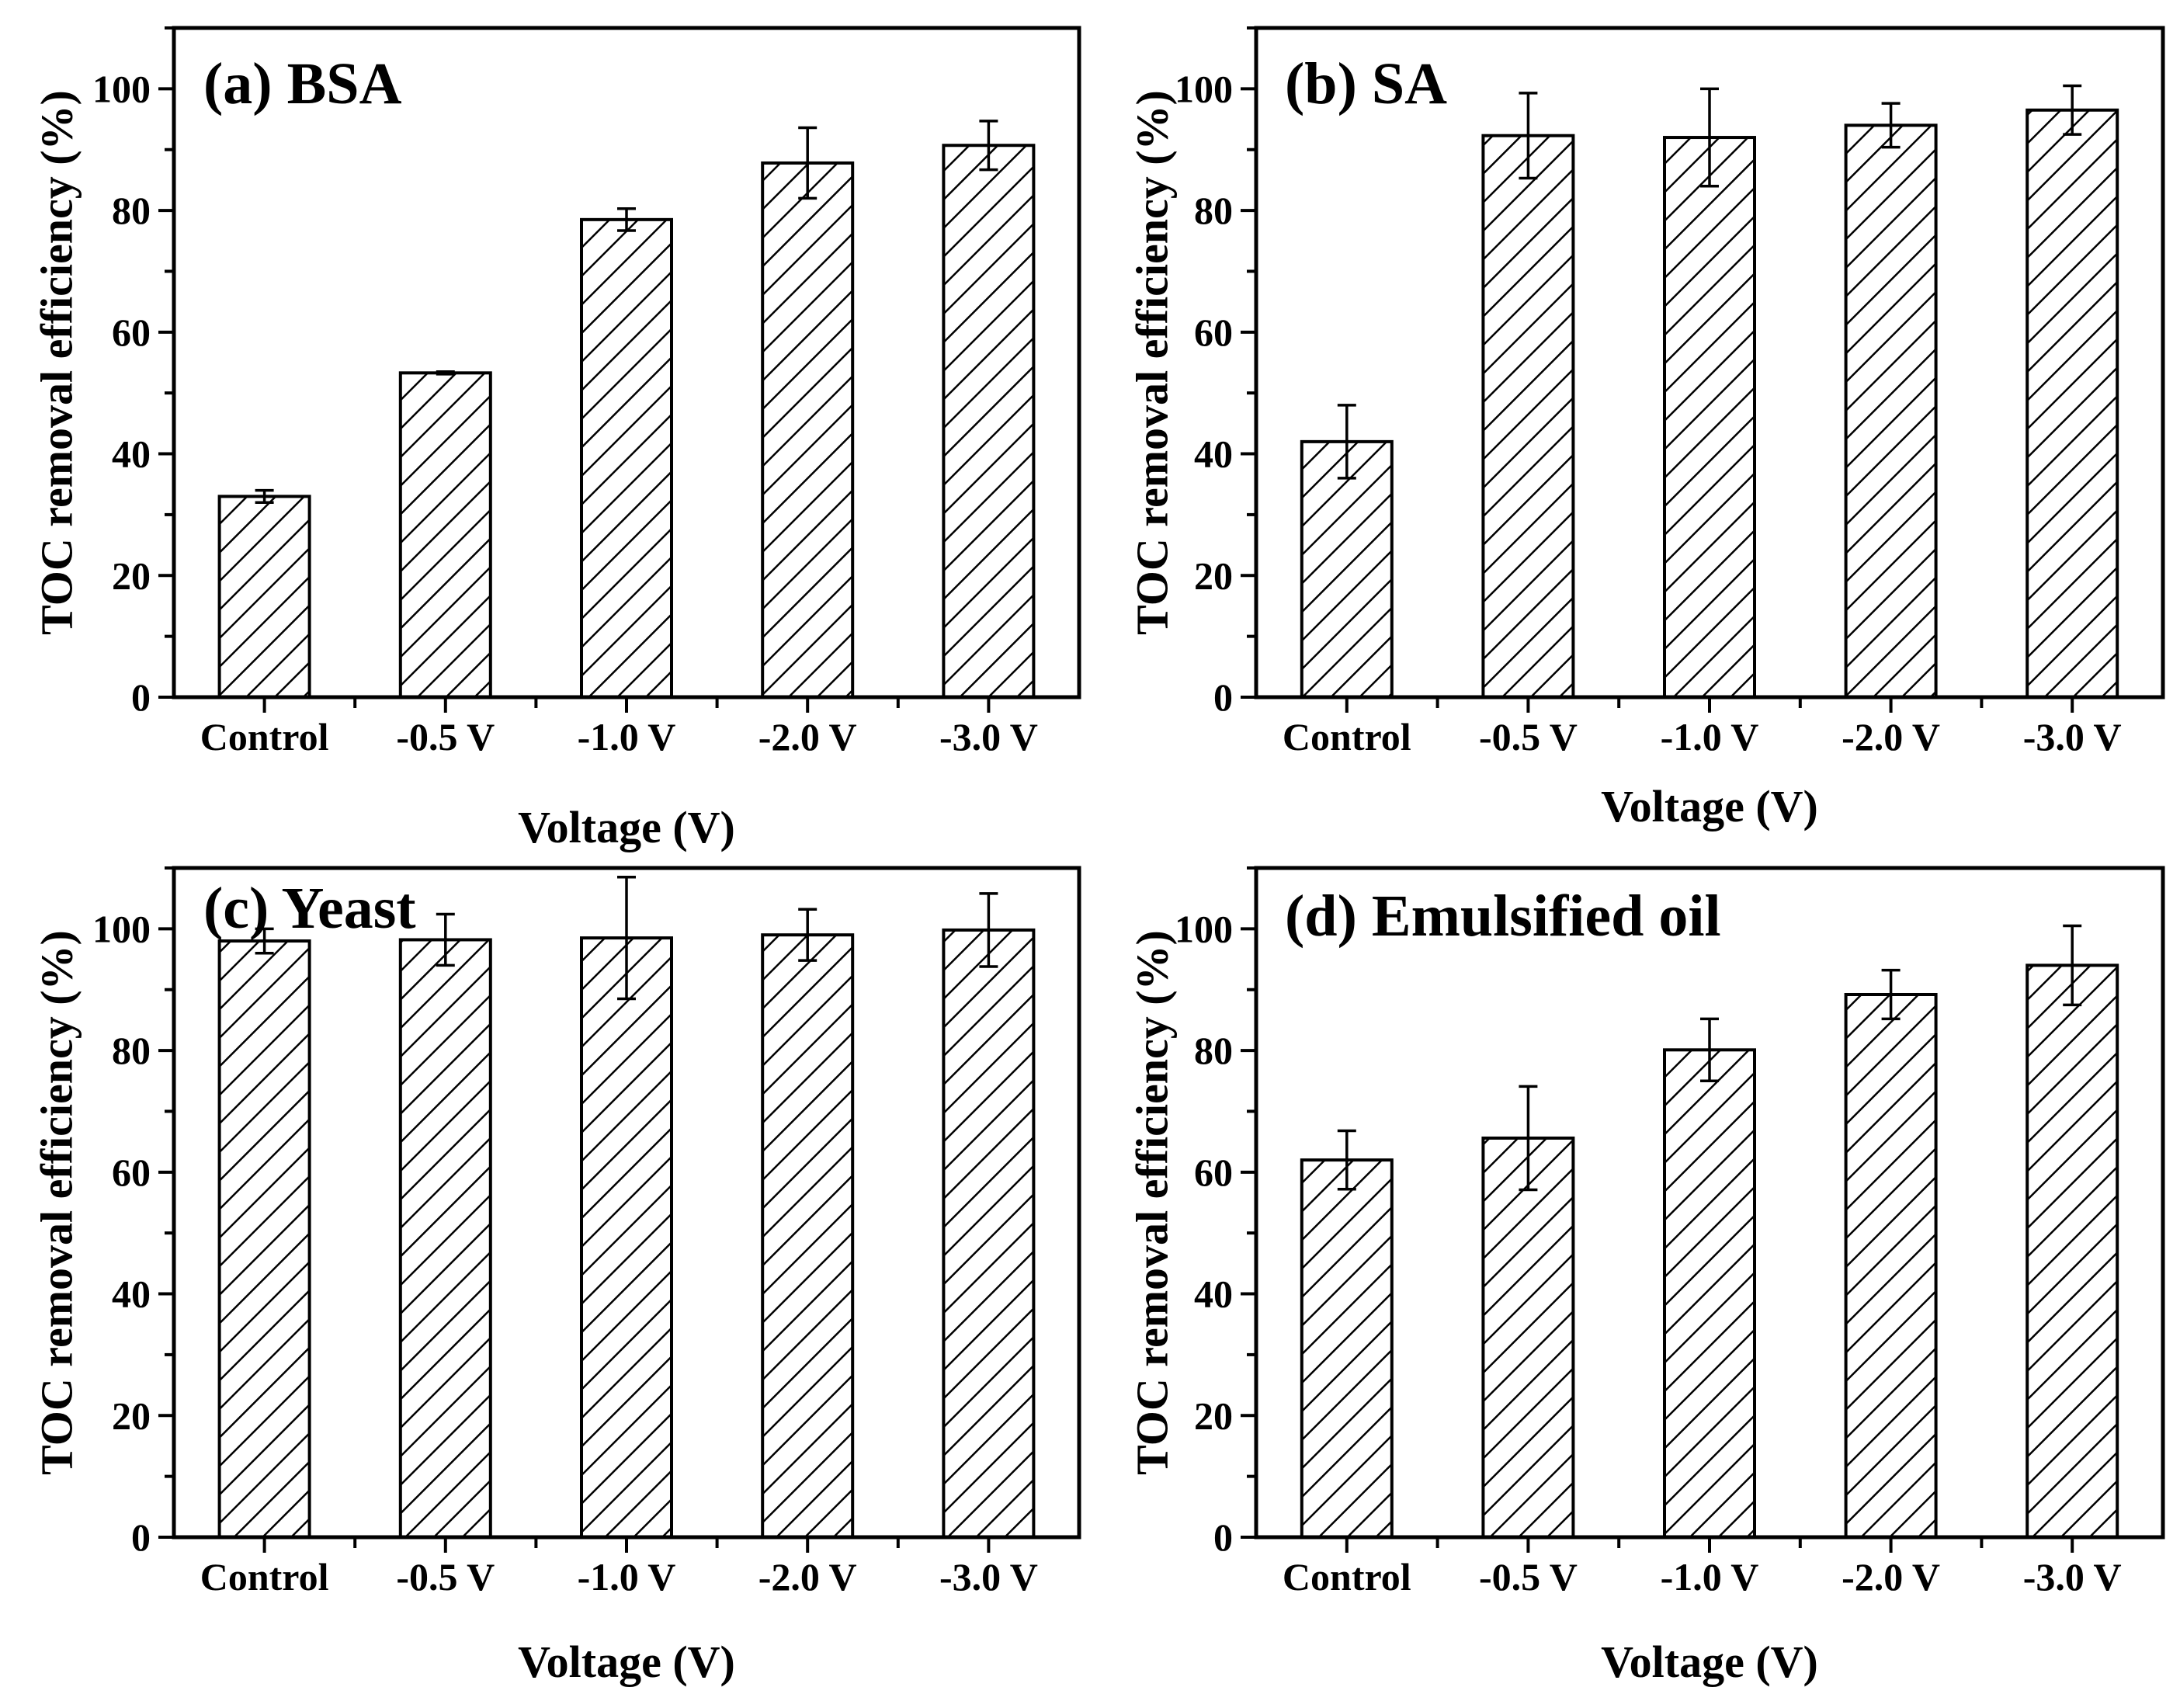  I want to click on panel-title: (b) SA, so click(1366, 84).